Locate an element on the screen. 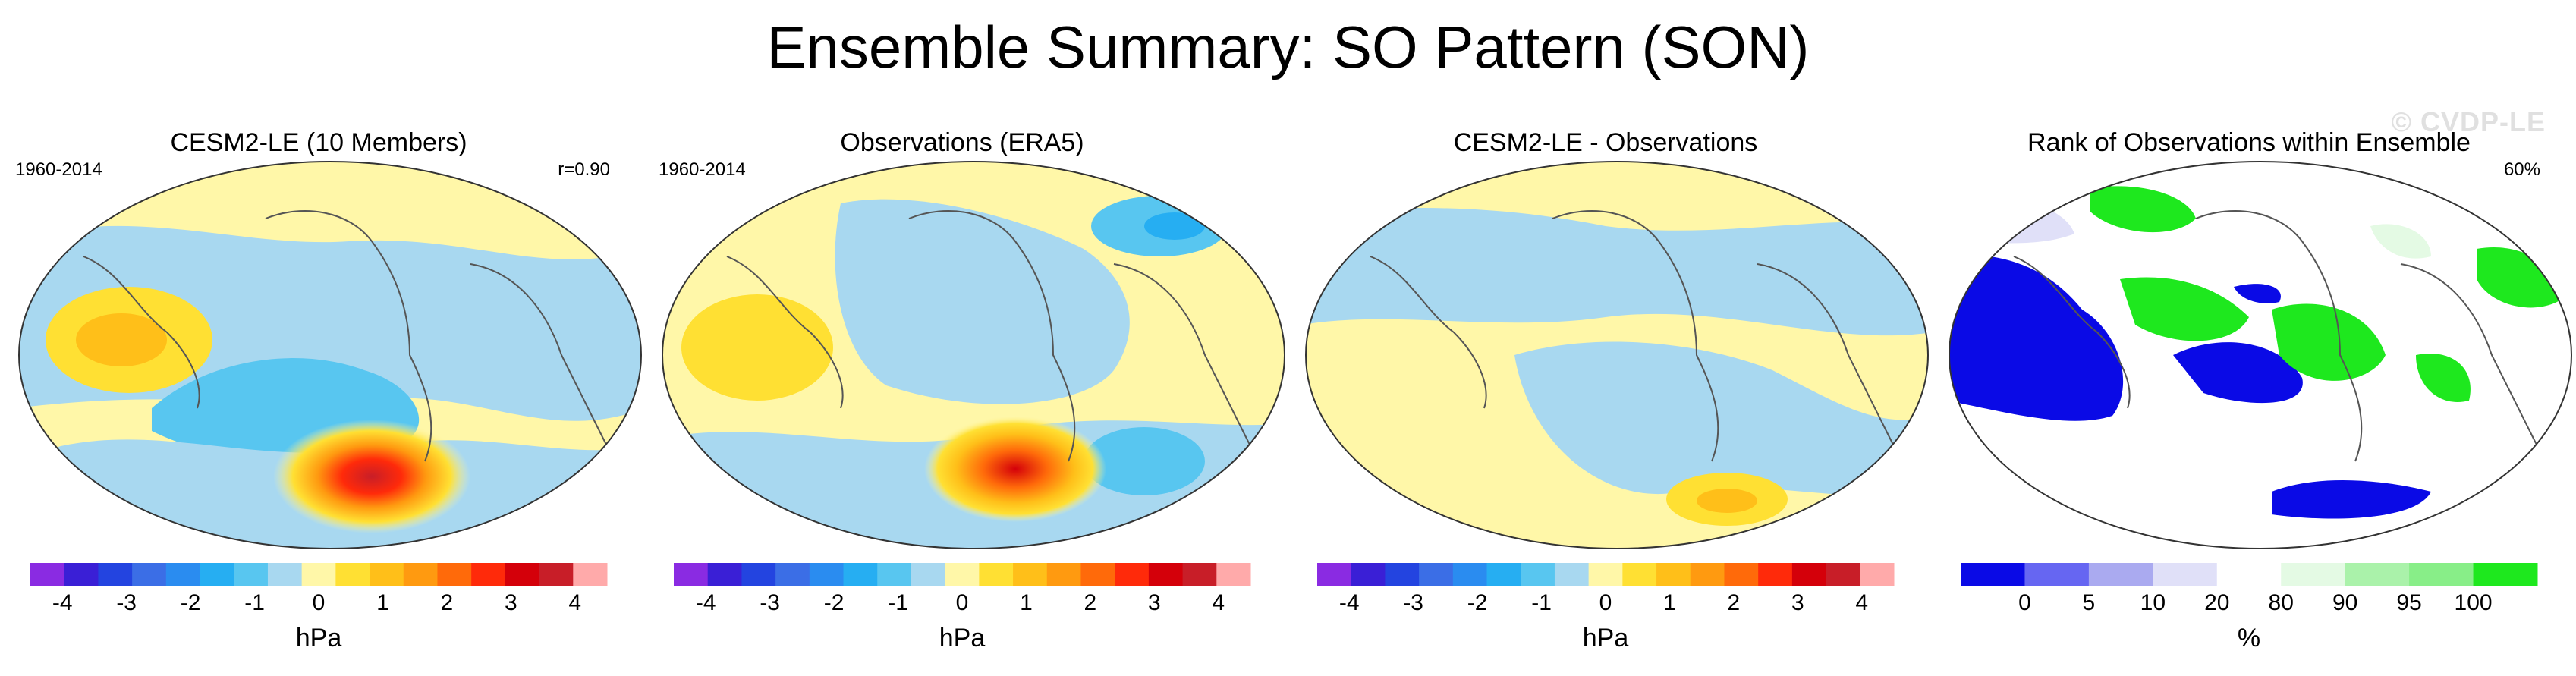 The height and width of the screenshot is (676, 2576). rank-low-pacific is located at coordinates (2238, 373).